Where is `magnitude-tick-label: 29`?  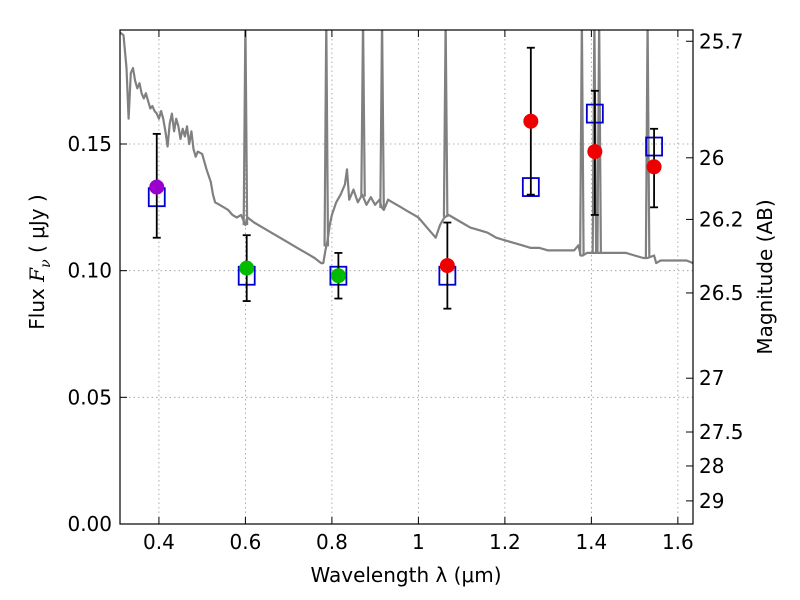
magnitude-tick-label: 29 is located at coordinates (711, 501).